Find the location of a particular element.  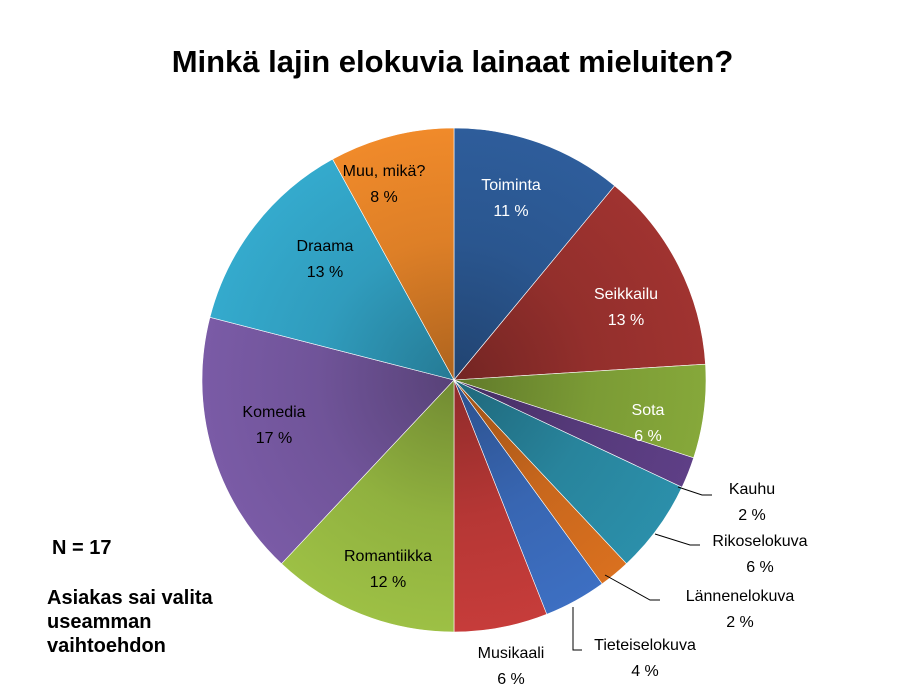

slice-toiminta is located at coordinates (534, 254).